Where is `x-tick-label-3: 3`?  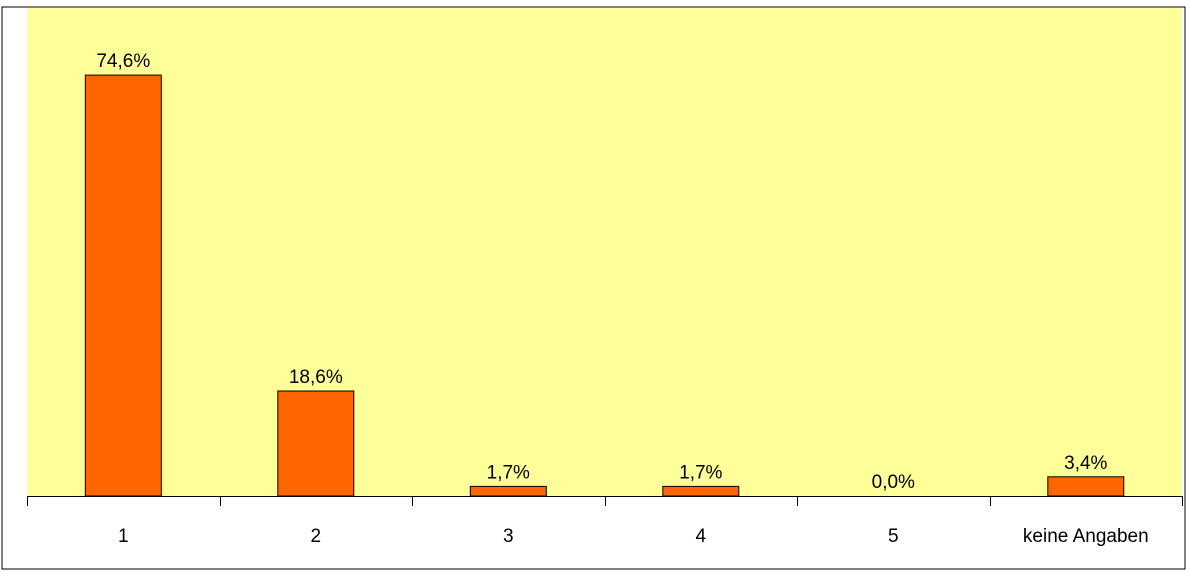
x-tick-label-3: 3 is located at coordinates (508, 536).